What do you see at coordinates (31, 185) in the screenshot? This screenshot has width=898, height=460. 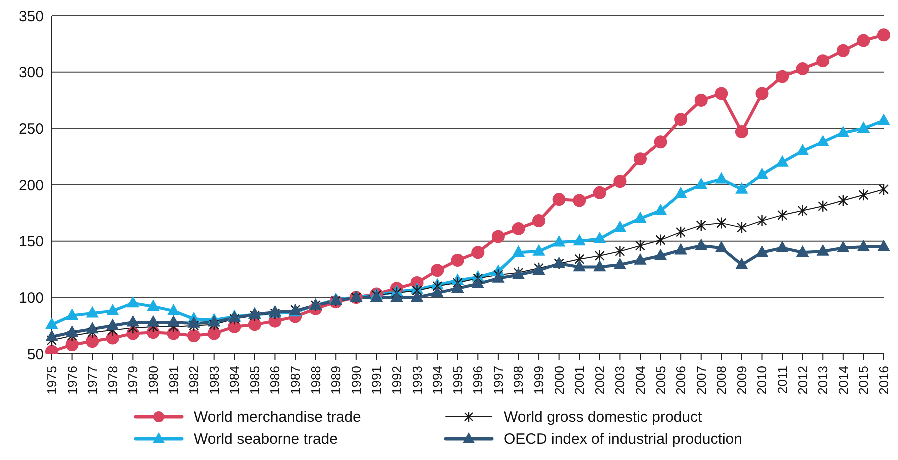 I see `y-tick-label: 200` at bounding box center [31, 185].